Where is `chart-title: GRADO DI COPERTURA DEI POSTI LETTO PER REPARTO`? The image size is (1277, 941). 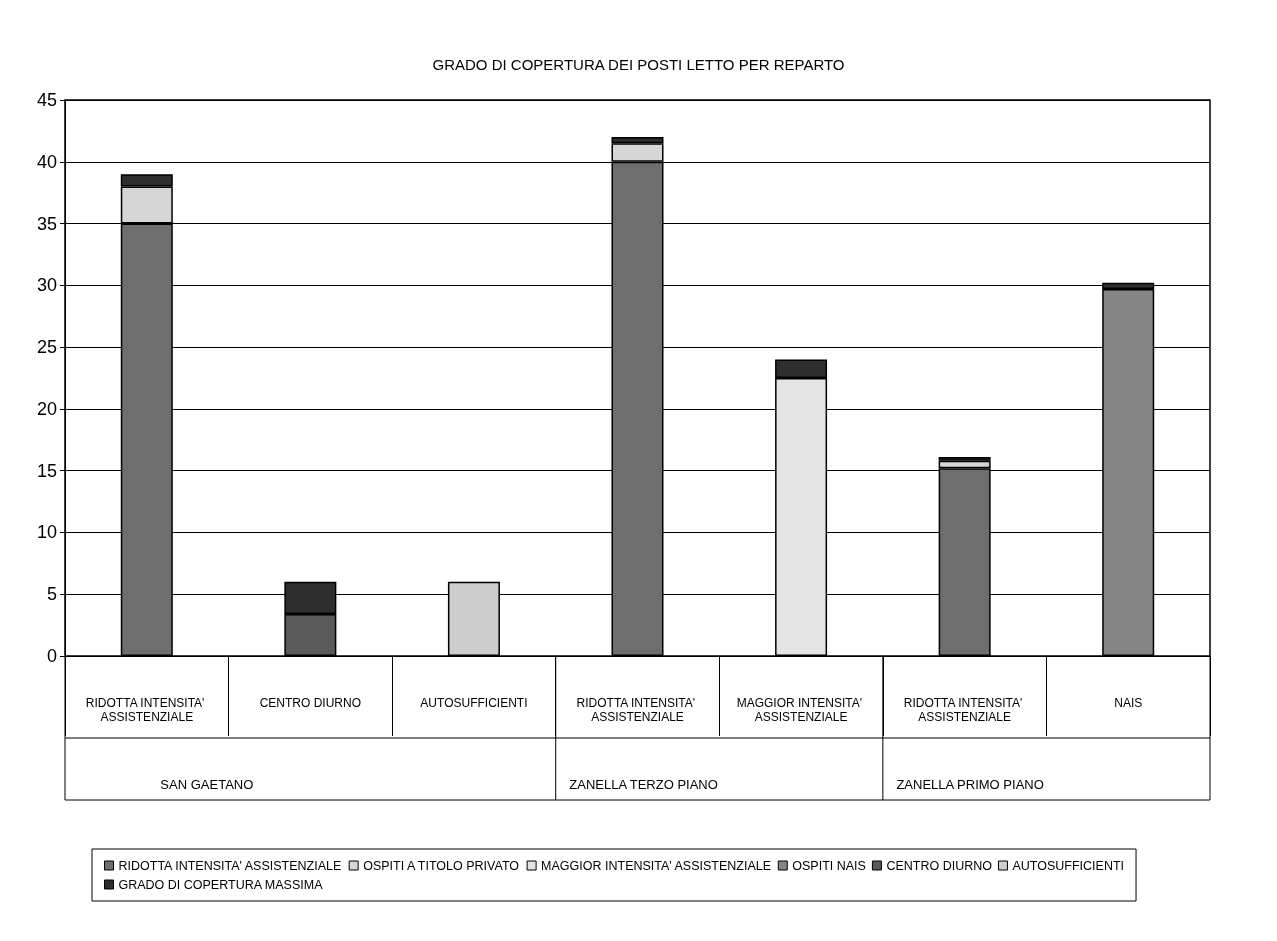 chart-title: GRADO DI COPERTURA DEI POSTI LETTO PER REPARTO is located at coordinates (638, 64).